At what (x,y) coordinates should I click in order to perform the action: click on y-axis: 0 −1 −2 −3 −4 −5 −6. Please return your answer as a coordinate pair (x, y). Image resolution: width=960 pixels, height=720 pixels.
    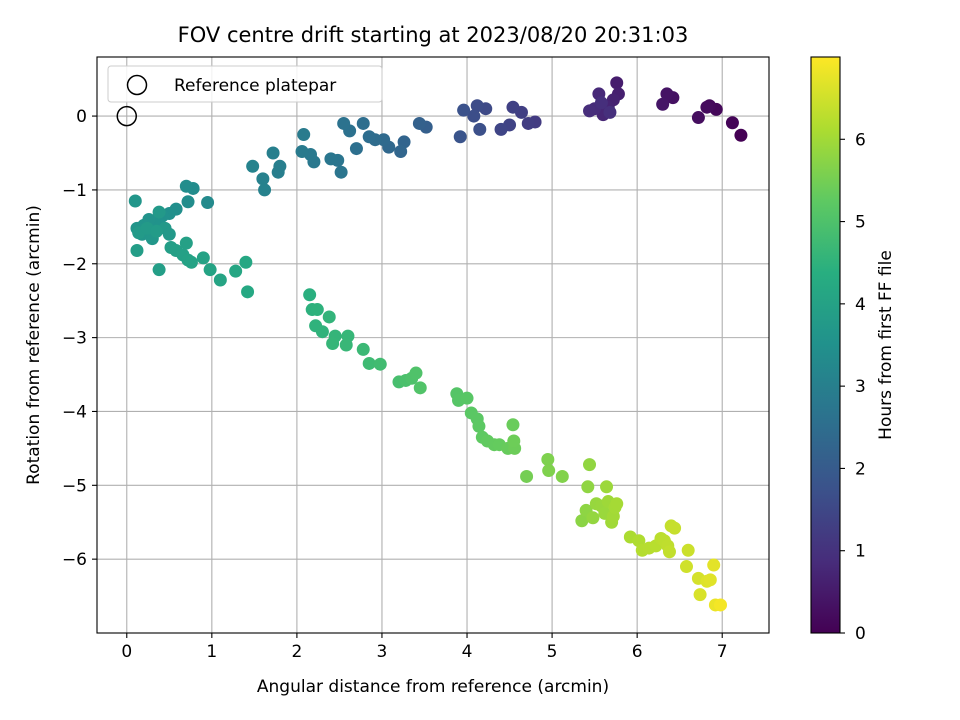
    Looking at the image, I should click on (79, 338).